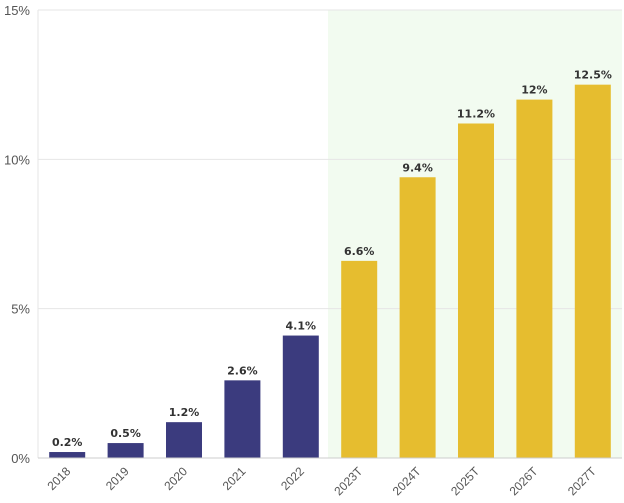 The image size is (624, 503). Describe the element at coordinates (300, 396) in the screenshot. I see `bar-2022` at that location.